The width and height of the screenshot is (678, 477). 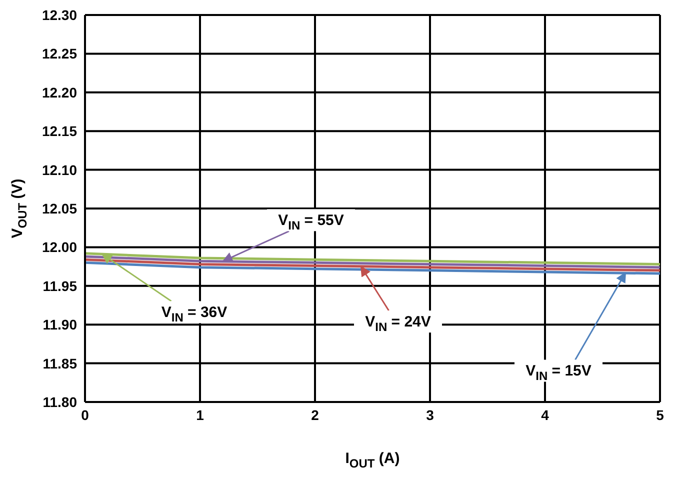 What do you see at coordinates (398, 324) in the screenshot?
I see `annotation: V$_{IN}$ = 24V` at bounding box center [398, 324].